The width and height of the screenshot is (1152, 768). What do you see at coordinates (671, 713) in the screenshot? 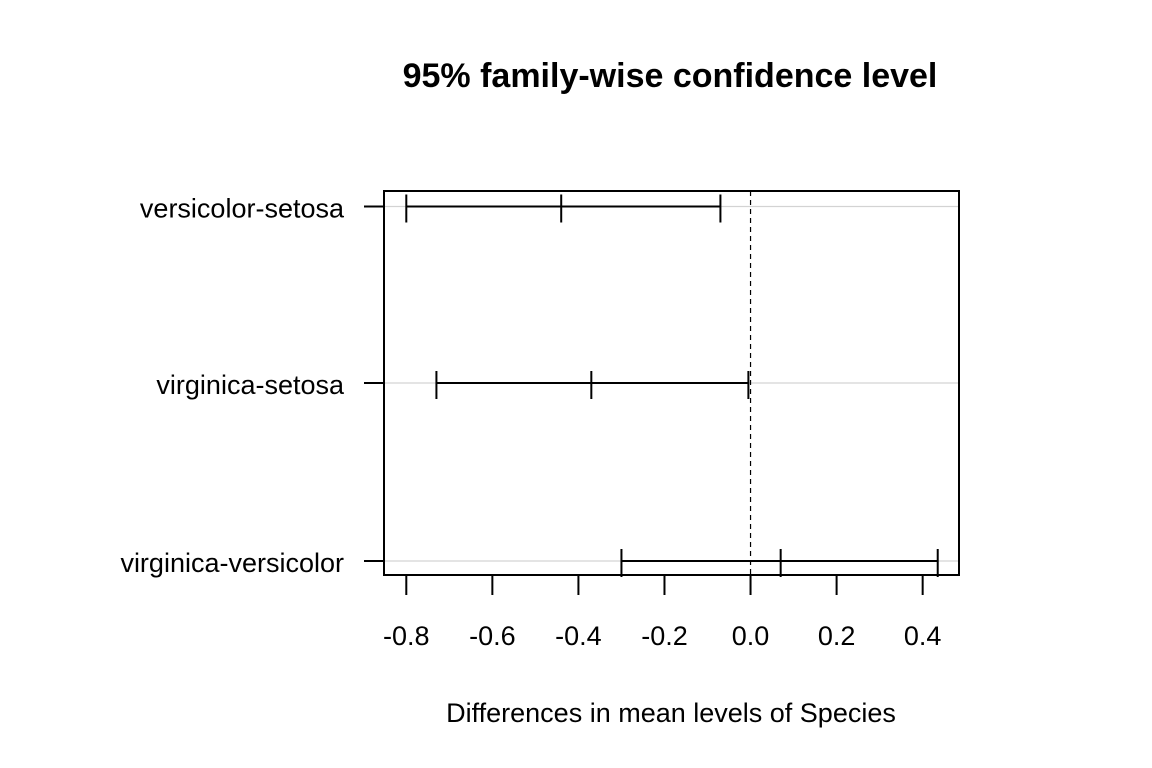
I see `x-axis-label: Differences in mean levels of Species` at bounding box center [671, 713].